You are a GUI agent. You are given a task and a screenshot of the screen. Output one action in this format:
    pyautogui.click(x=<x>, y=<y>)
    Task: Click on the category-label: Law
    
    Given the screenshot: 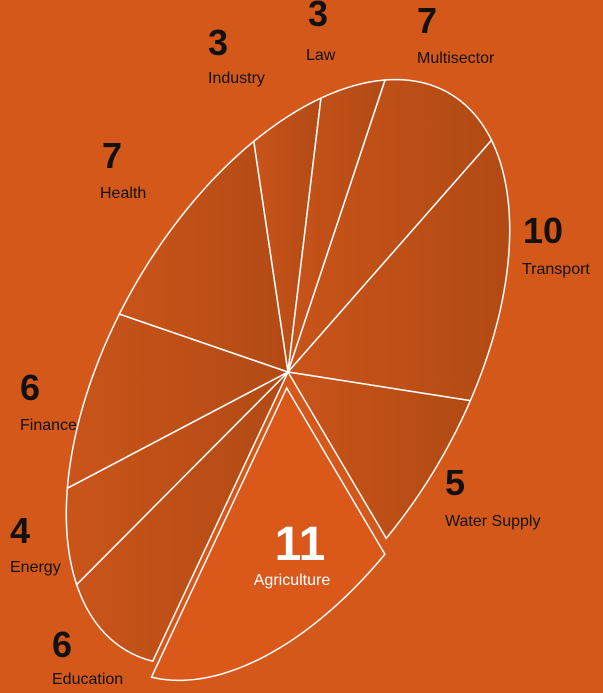 What is the action you would take?
    pyautogui.click(x=321, y=55)
    